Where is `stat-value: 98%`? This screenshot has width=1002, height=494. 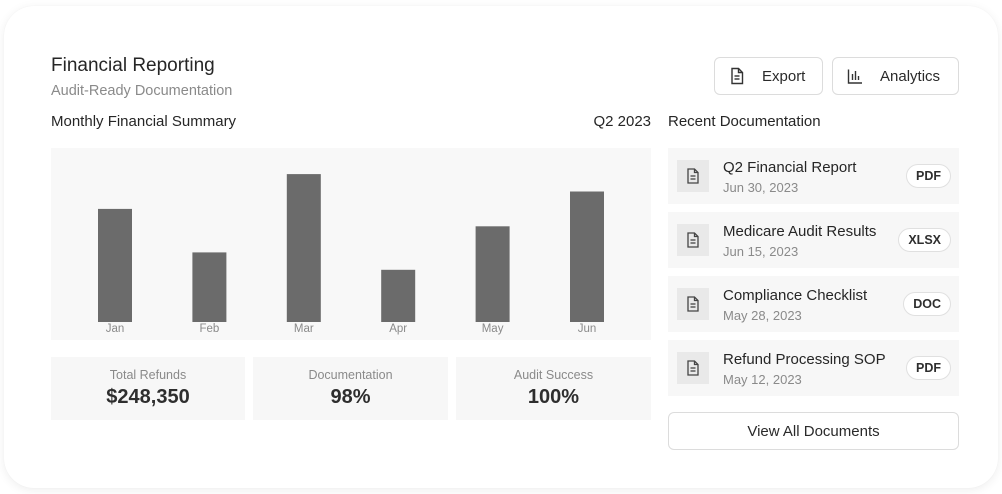
stat-value: 98% is located at coordinates (350, 397).